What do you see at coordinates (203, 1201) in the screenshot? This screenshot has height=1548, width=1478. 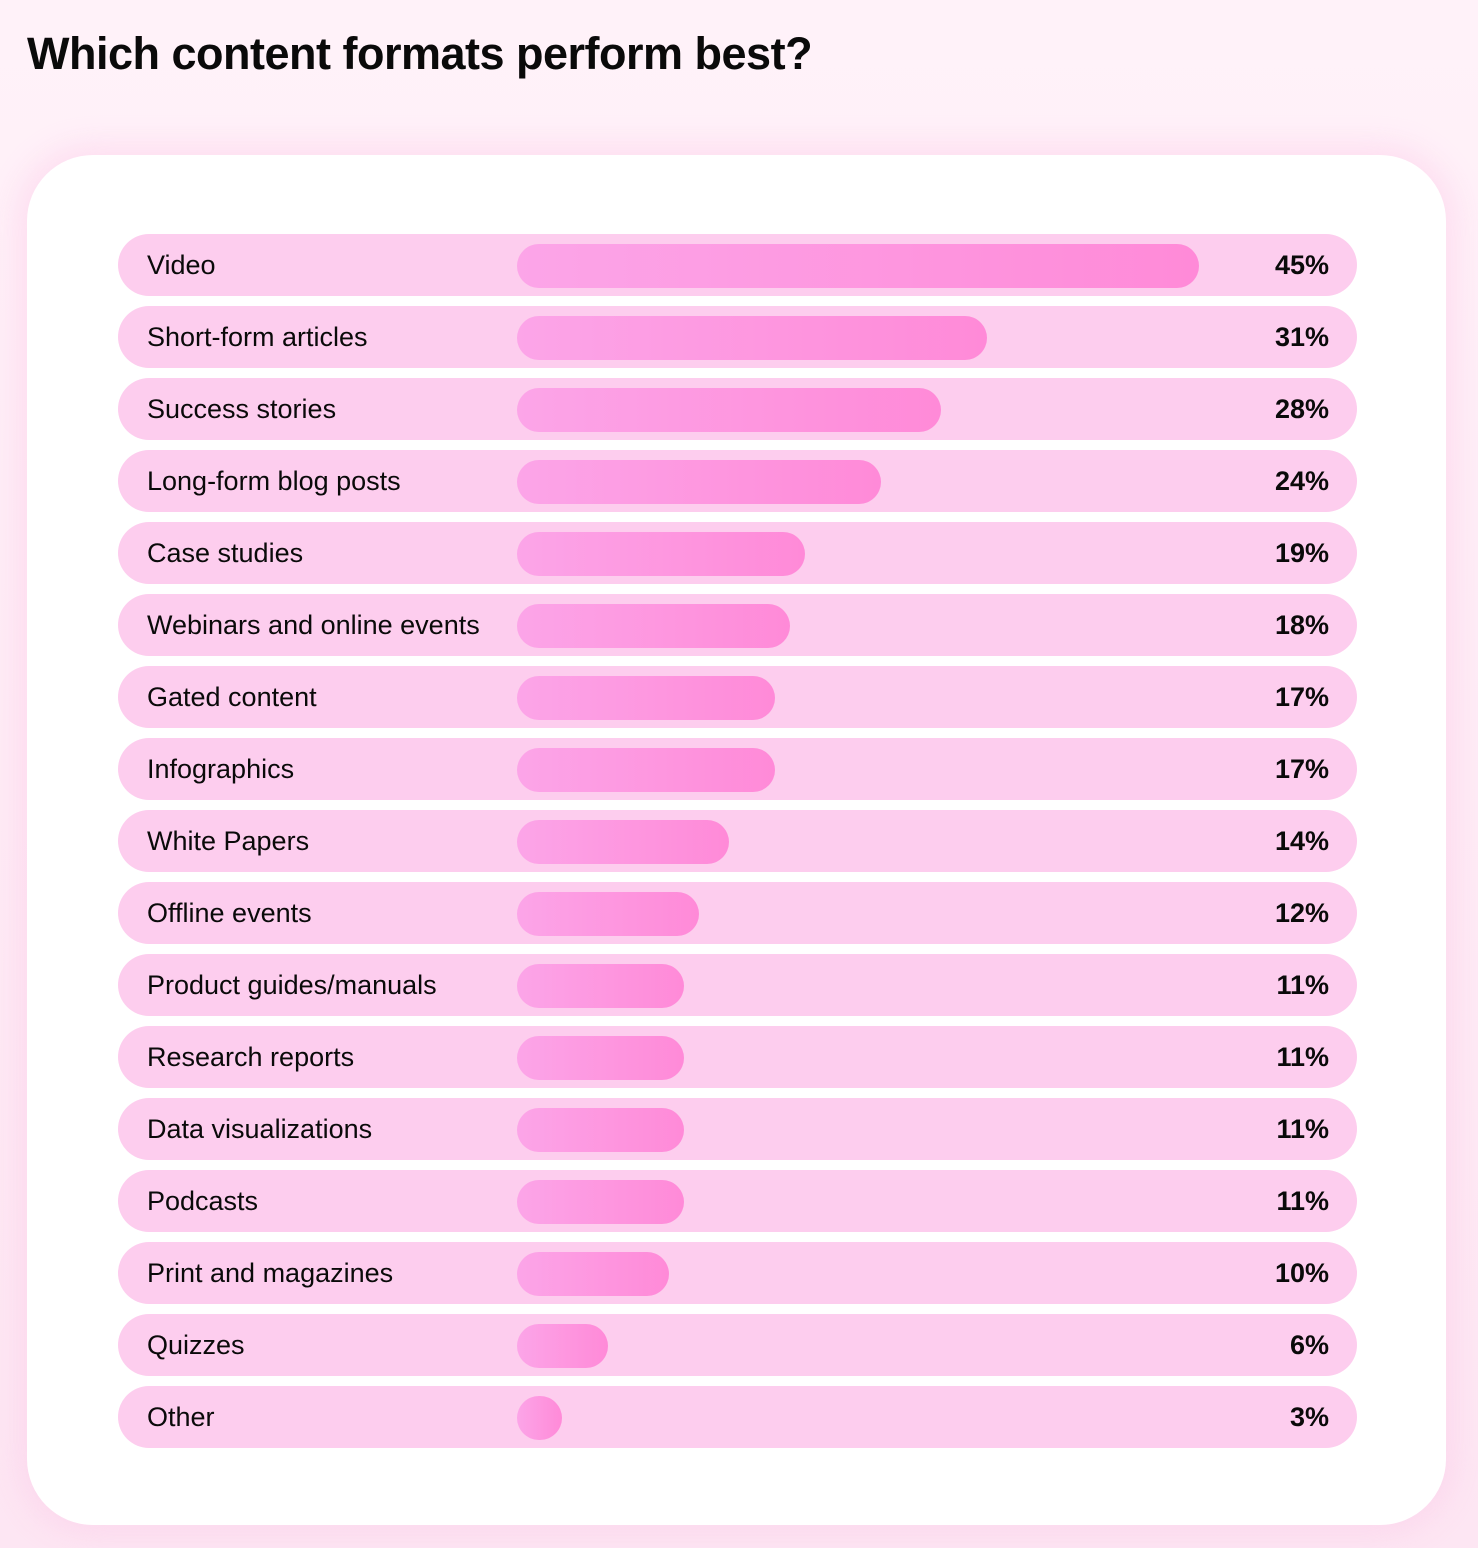 I see `category-label: Podcasts` at bounding box center [203, 1201].